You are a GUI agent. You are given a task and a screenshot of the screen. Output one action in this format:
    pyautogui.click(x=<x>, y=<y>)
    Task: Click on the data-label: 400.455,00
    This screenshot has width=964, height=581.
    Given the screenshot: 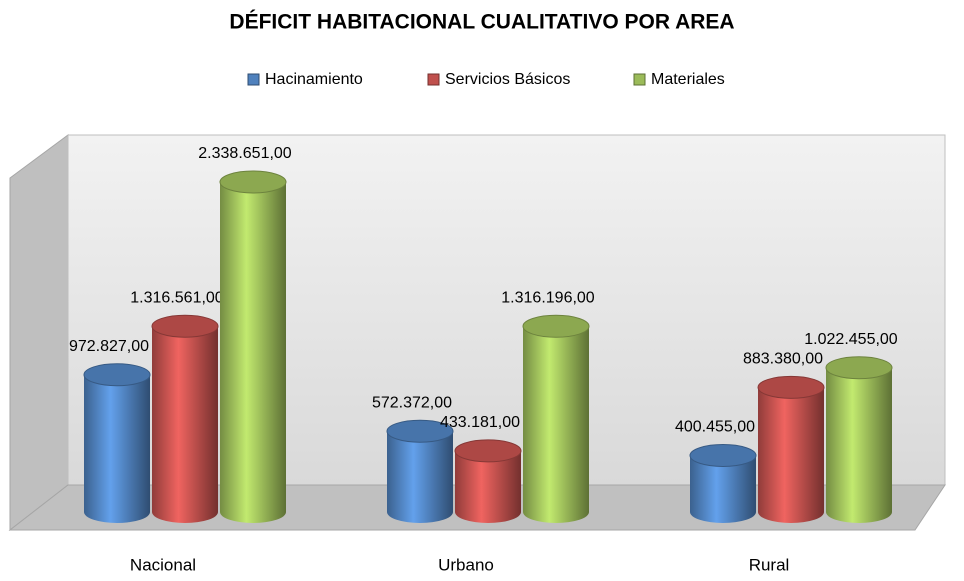 What is the action you would take?
    pyautogui.click(x=715, y=427)
    